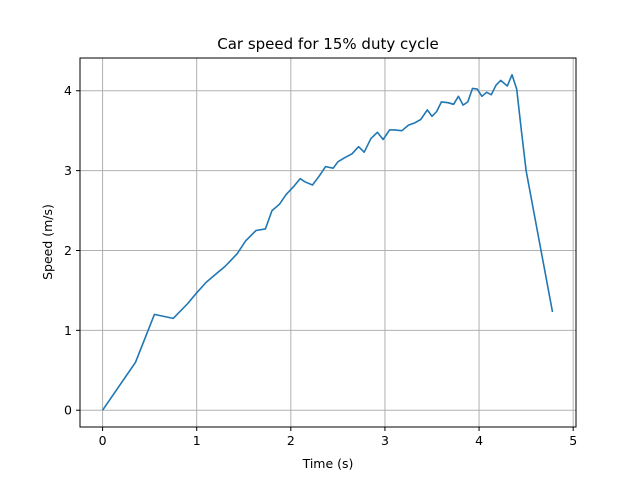 Image resolution: width=640 pixels, height=480 pixels. What do you see at coordinates (47, 242) in the screenshot?
I see `y-axis-label: Speed (m/s)` at bounding box center [47, 242].